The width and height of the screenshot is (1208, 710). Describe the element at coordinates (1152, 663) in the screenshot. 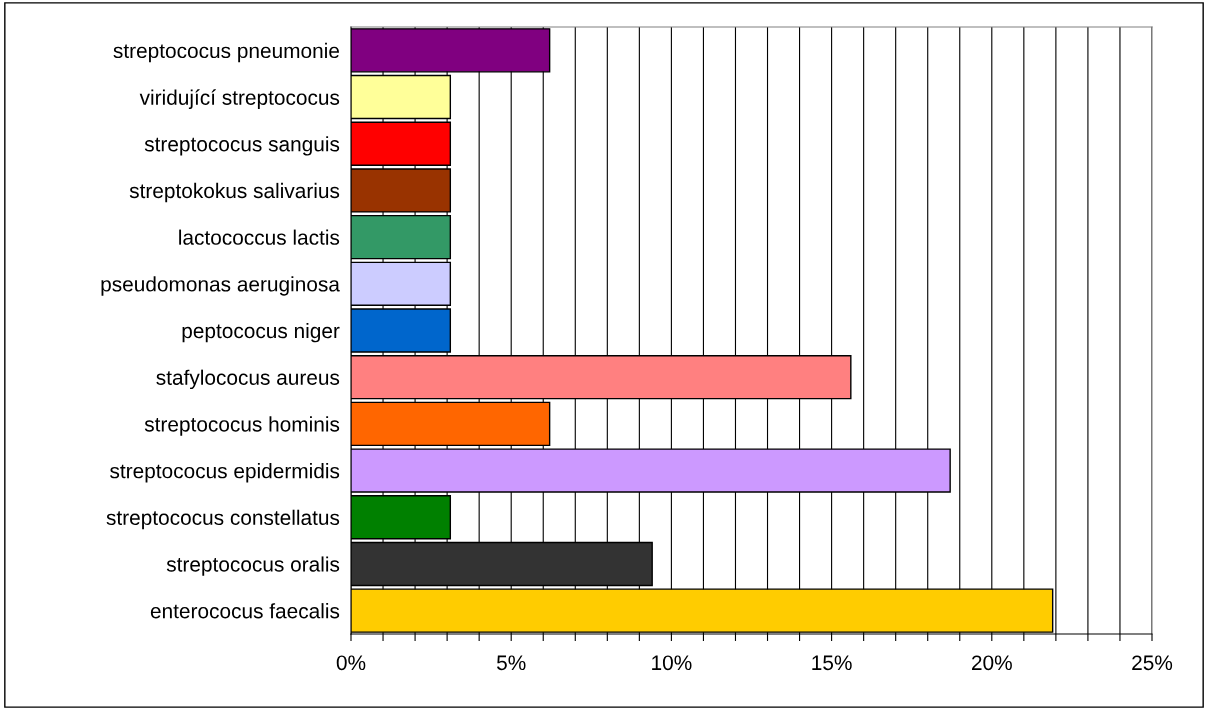

I see `x-tick-label: 25%` at that location.